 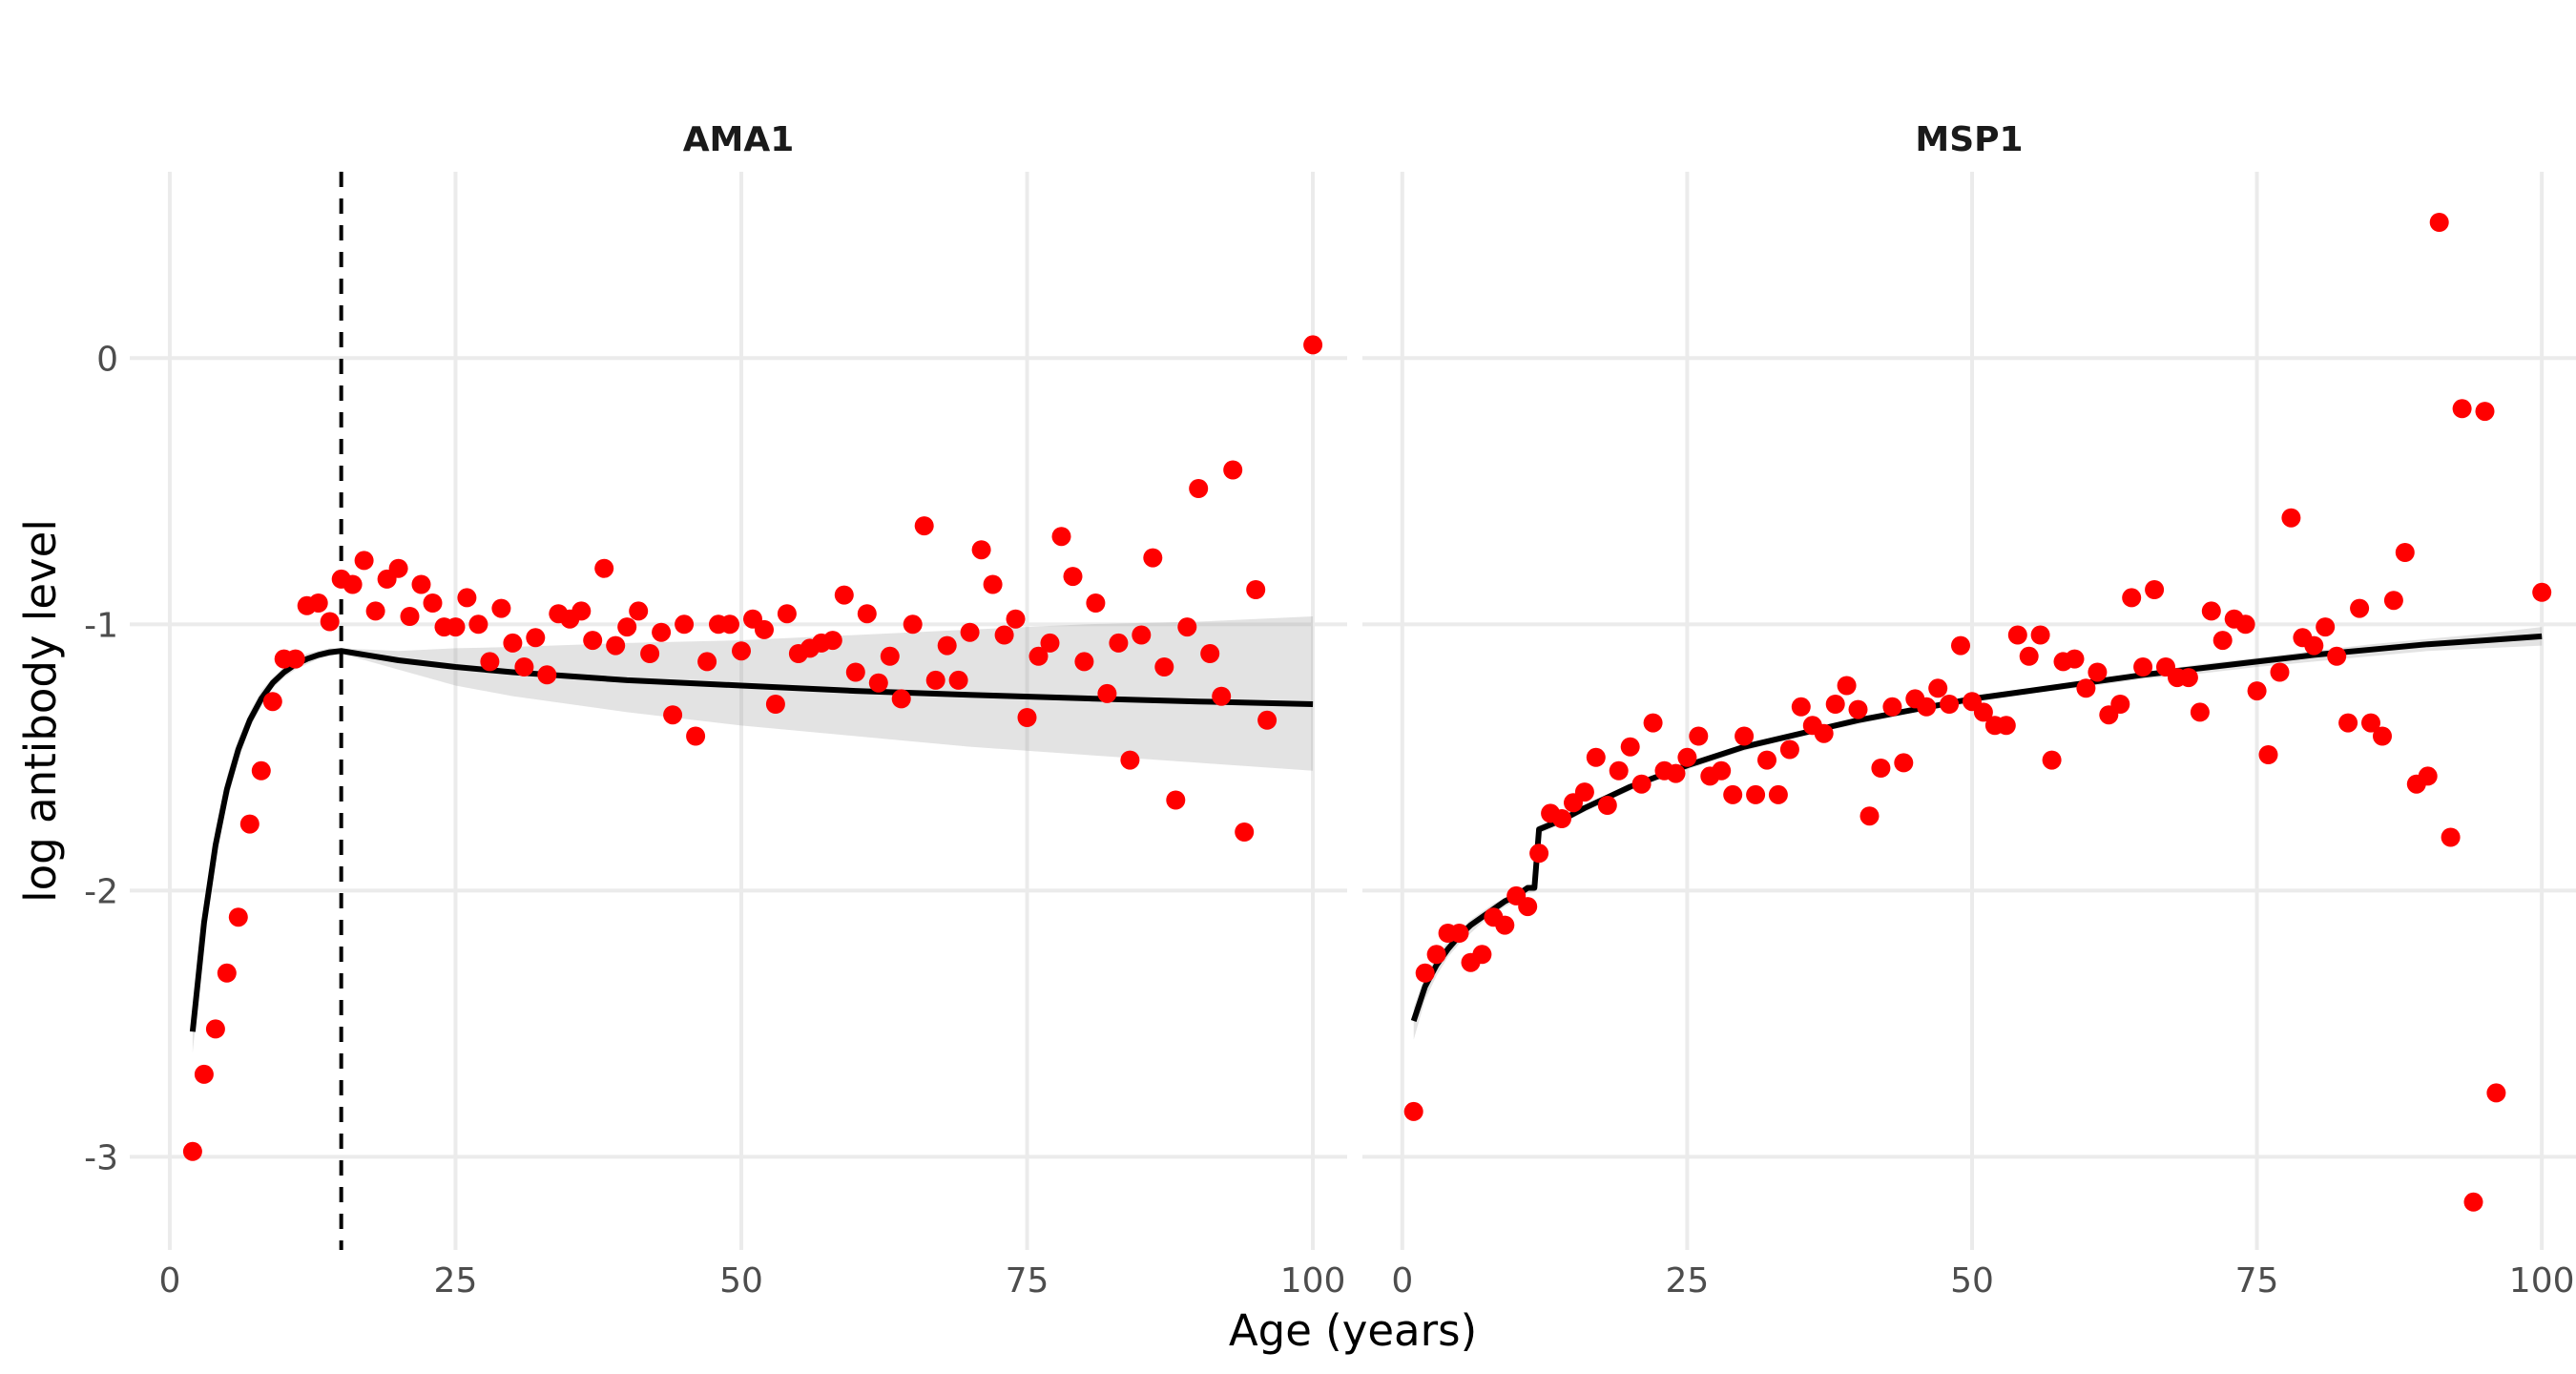 What do you see at coordinates (456, 1281) in the screenshot?
I see `x-tick-label: 25` at bounding box center [456, 1281].